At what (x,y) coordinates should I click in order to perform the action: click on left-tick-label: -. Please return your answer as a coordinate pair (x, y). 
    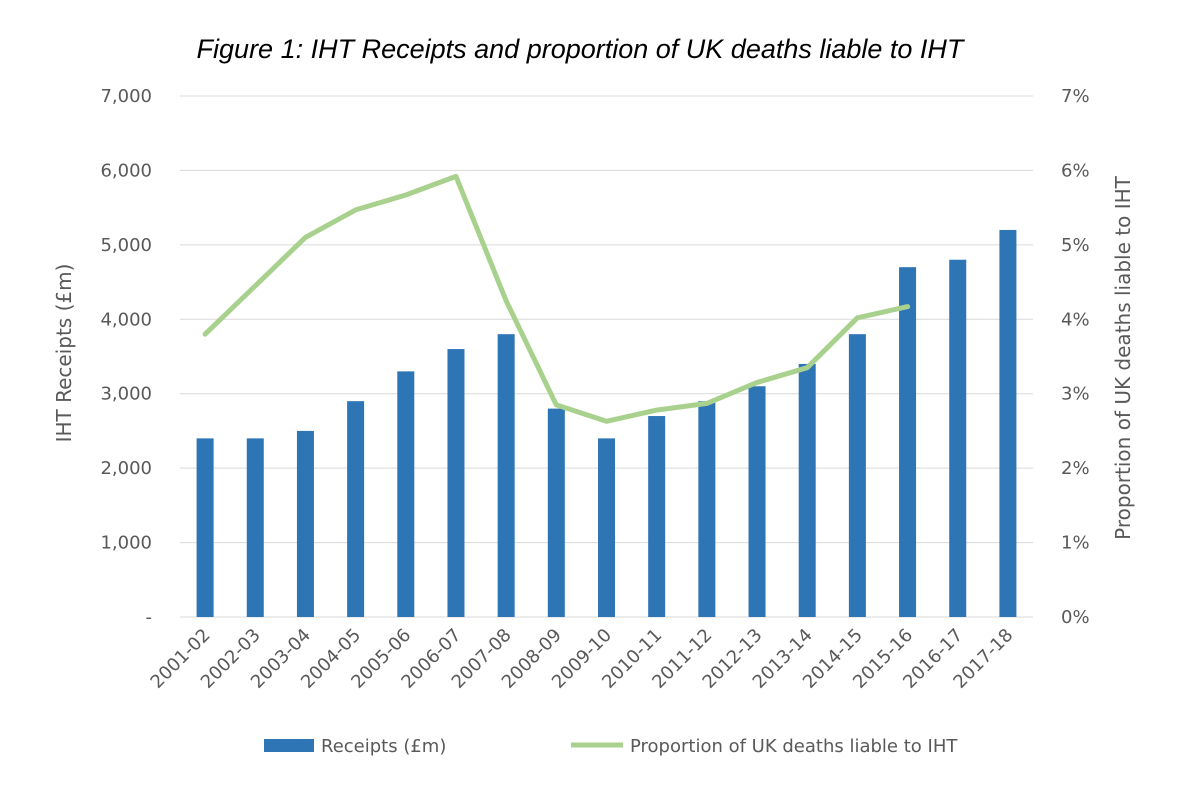
    Looking at the image, I should click on (149, 617).